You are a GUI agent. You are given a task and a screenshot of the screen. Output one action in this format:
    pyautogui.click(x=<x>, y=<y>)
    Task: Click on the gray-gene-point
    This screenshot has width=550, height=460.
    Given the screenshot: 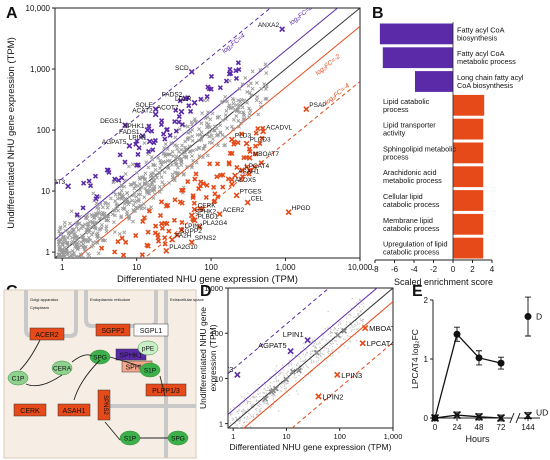 What is the action you would take?
    pyautogui.click(x=265, y=399)
    